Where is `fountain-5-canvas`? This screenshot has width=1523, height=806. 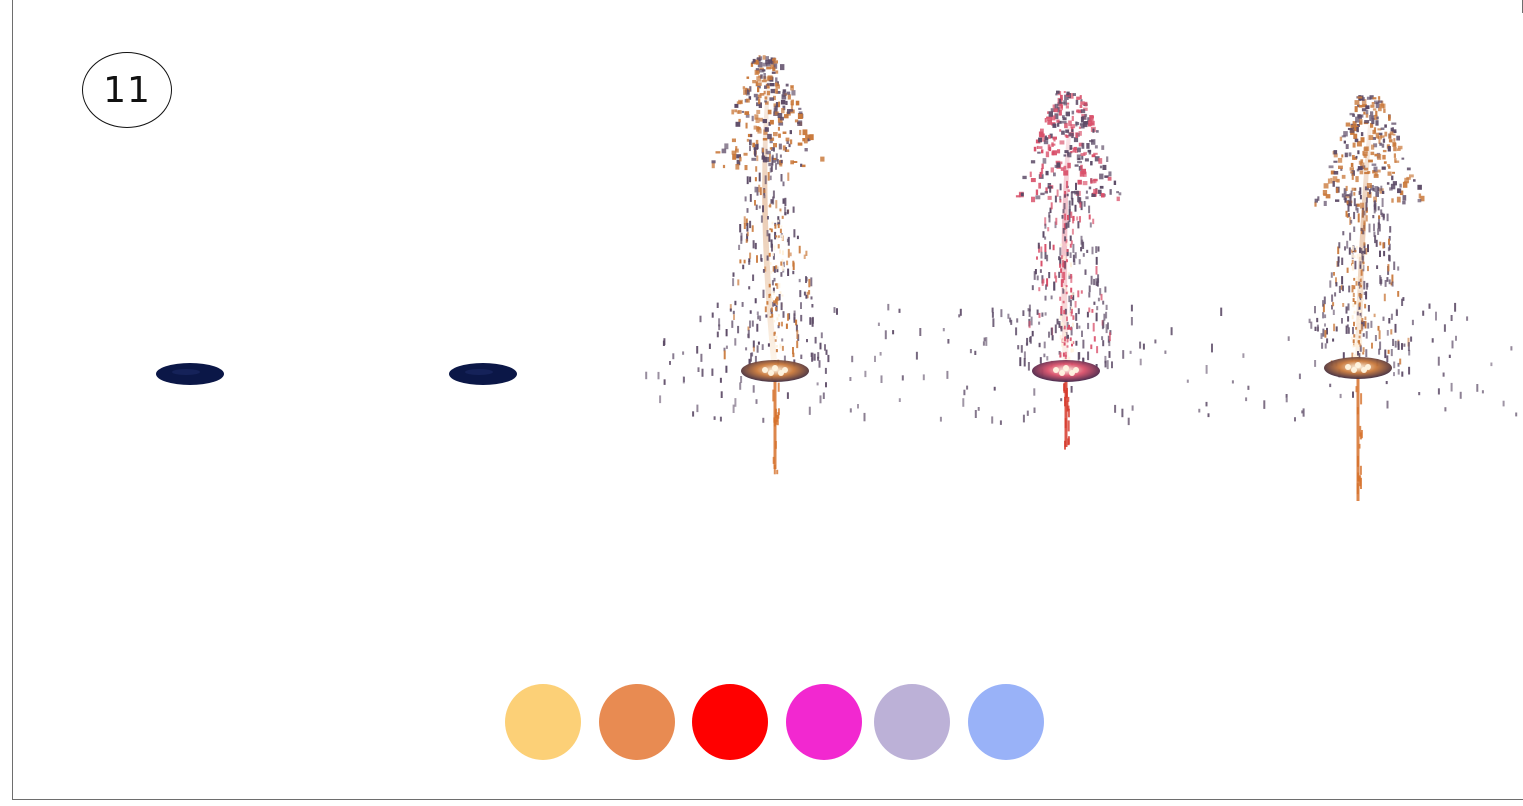 fountain-5-canvas is located at coordinates (1364, 298).